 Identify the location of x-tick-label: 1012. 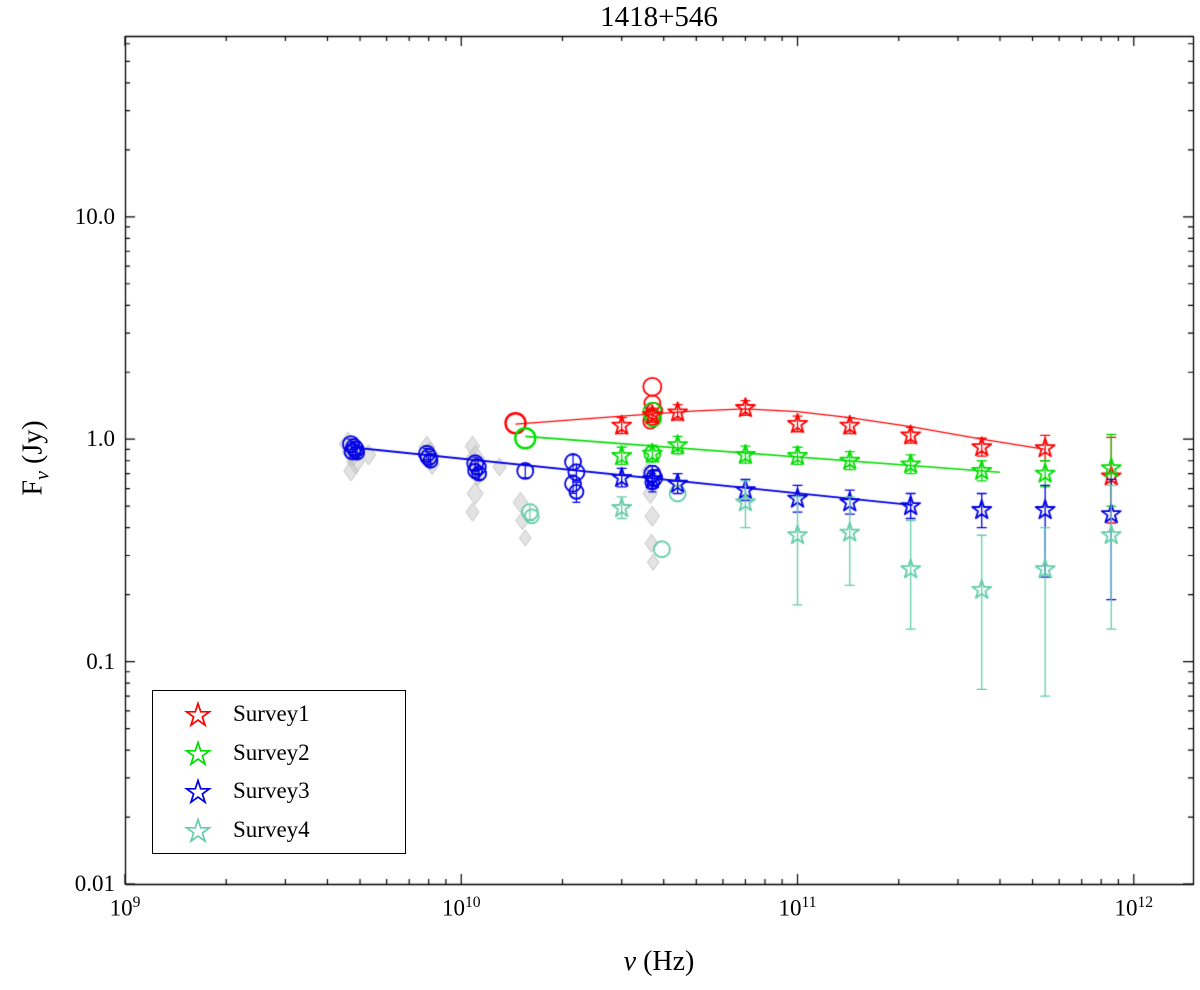
(1134, 907).